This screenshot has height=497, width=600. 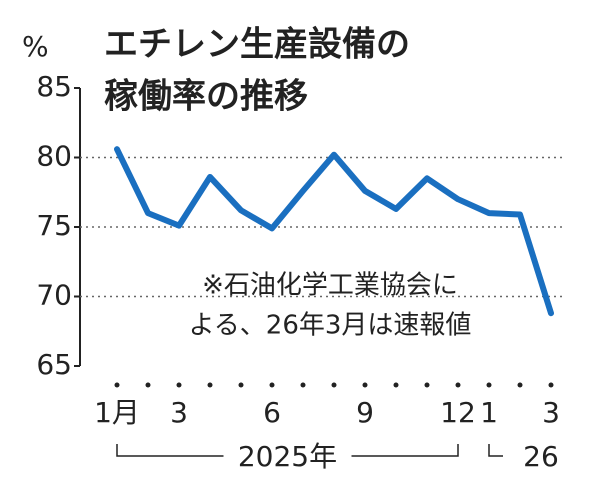 What do you see at coordinates (54, 86) in the screenshot?
I see `y-tick-label: 85` at bounding box center [54, 86].